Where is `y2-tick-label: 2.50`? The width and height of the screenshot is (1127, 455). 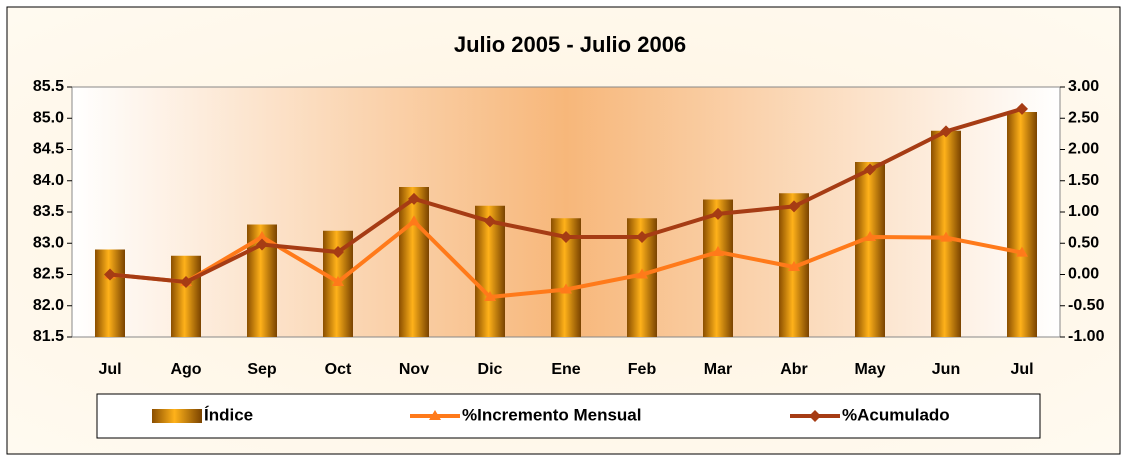
y2-tick-label: 2.50 is located at coordinates (1083, 117).